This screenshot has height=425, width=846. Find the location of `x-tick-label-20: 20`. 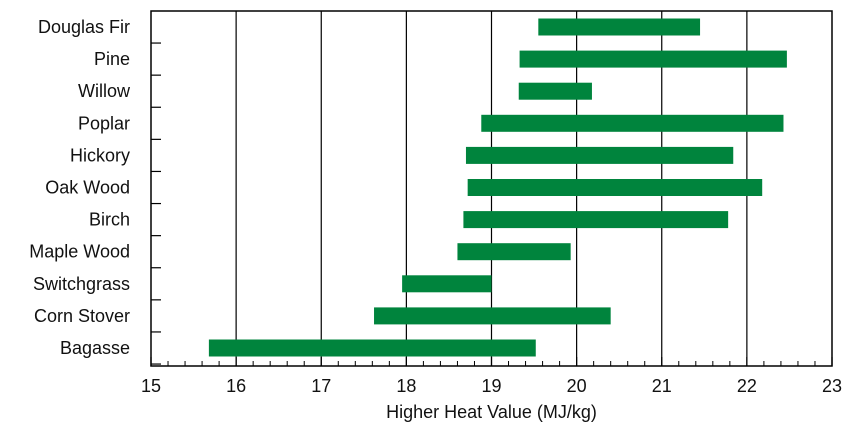

x-tick-label-20: 20 is located at coordinates (577, 386).